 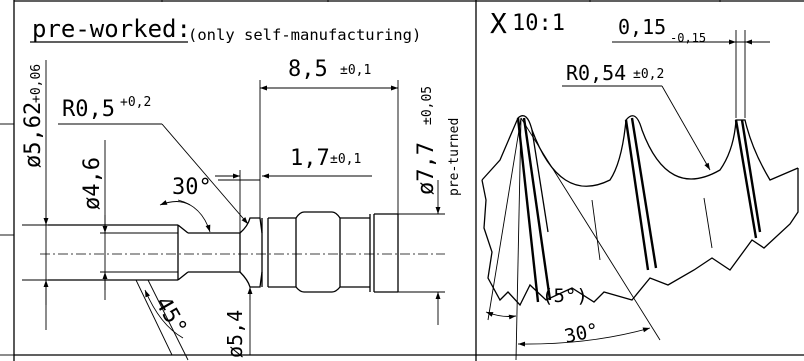 I want to click on dim-flat: 0,15, so click(x=642, y=27).